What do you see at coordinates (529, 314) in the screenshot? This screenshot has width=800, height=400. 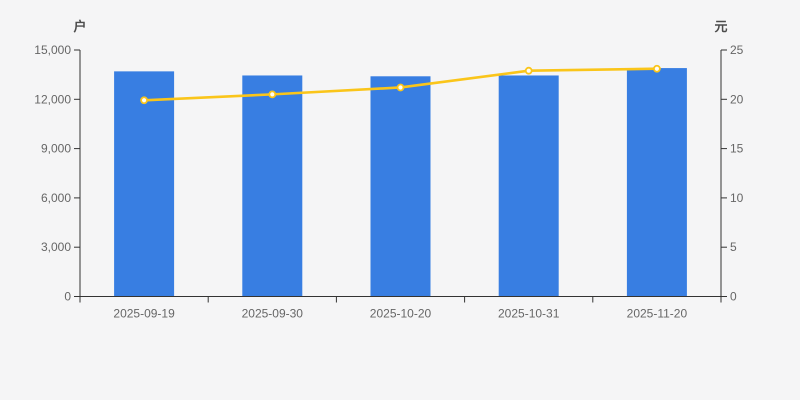 I see `x-axis-category-label: 2025-10-31` at bounding box center [529, 314].